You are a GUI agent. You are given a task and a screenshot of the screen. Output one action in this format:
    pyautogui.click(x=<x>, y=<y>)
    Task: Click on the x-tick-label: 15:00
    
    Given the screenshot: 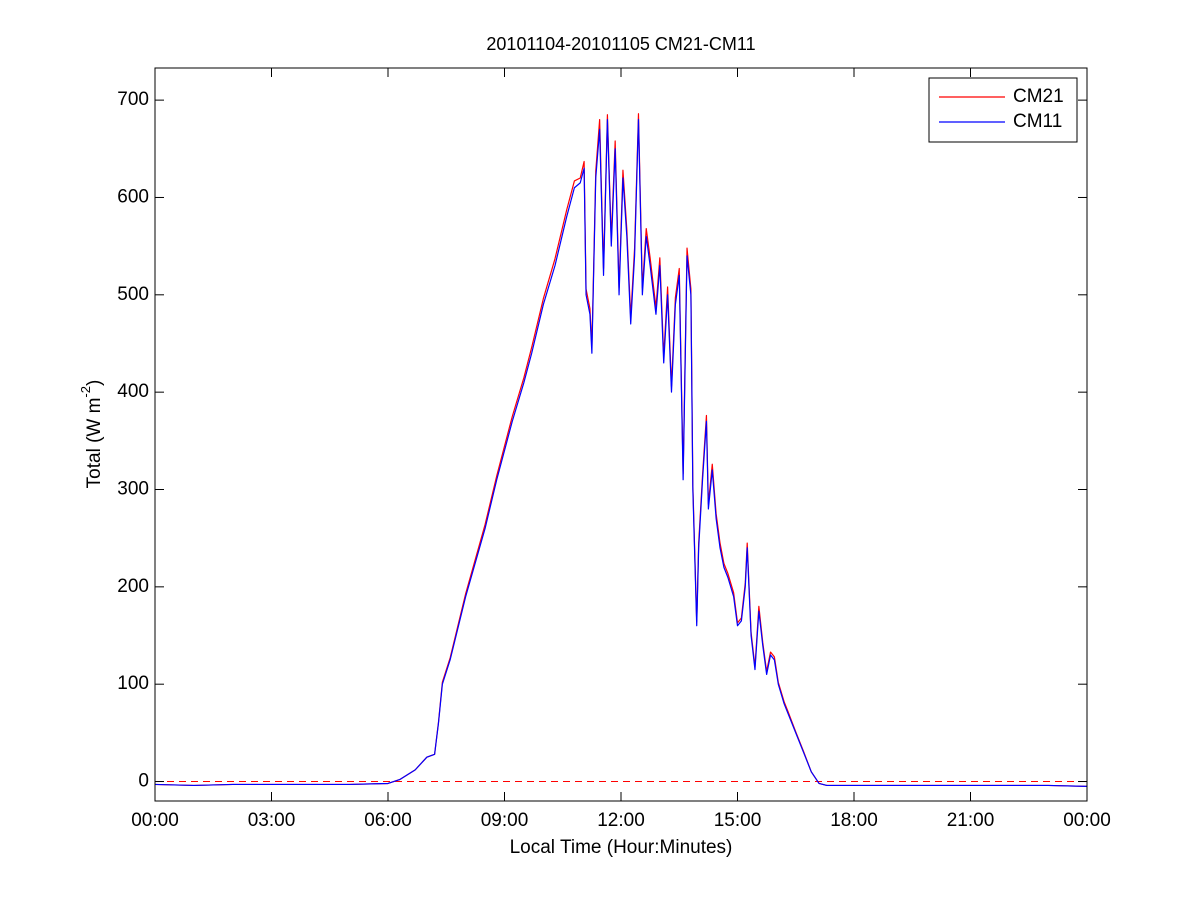 What is the action you would take?
    pyautogui.click(x=738, y=820)
    